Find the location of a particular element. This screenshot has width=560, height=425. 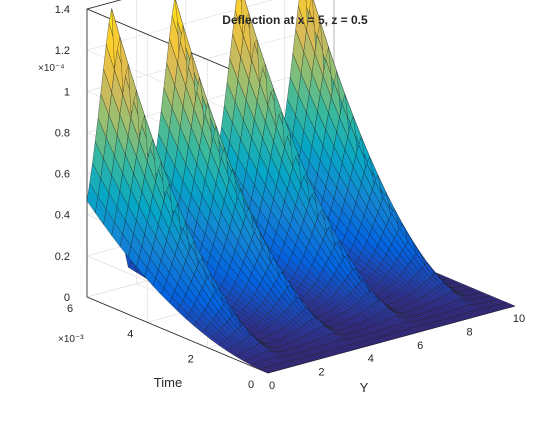

y-tick-label: 10 is located at coordinates (519, 319).